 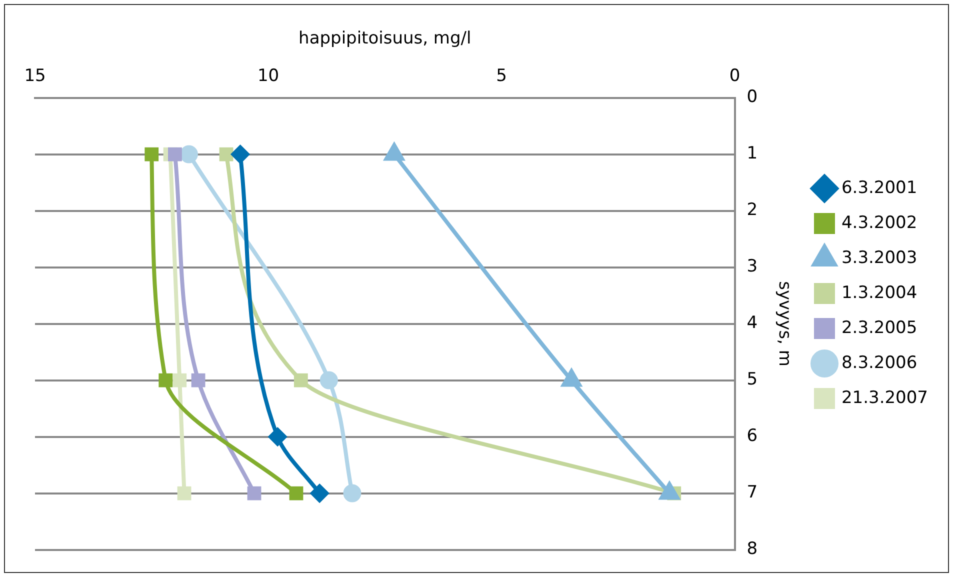 I want to click on x-tick-label: 0, so click(x=734, y=76).